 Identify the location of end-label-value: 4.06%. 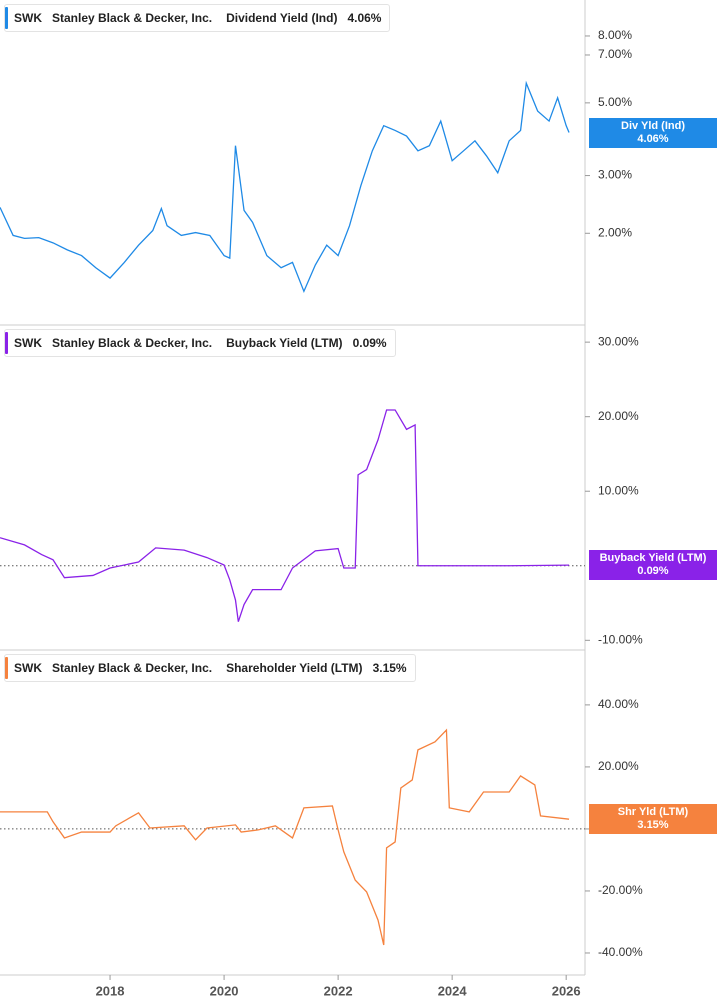
(653, 138).